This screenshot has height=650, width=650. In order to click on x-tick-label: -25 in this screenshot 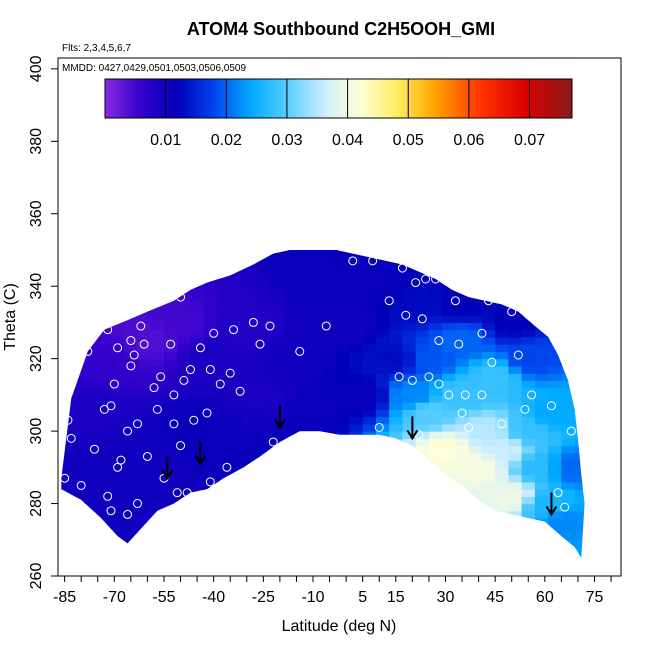, I will do `click(263, 597)`.